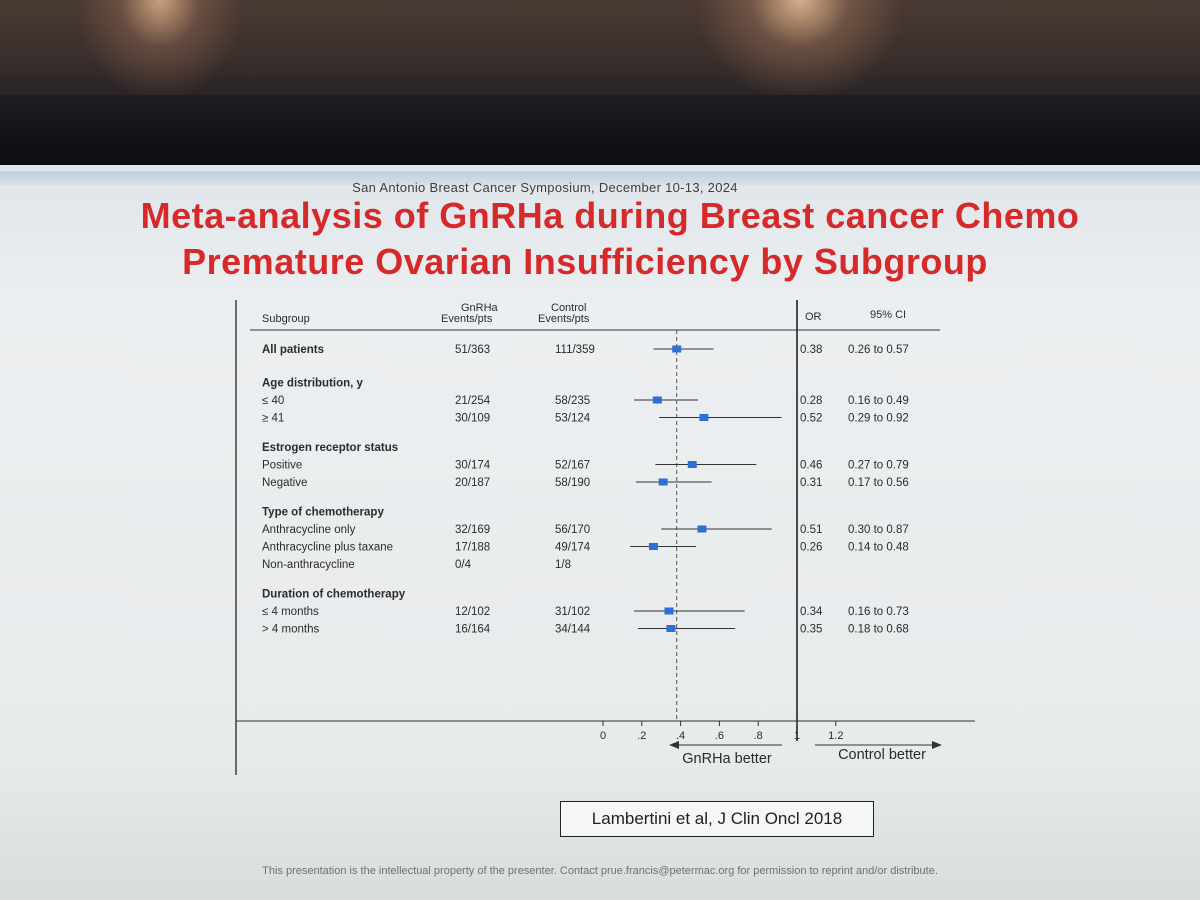 The image size is (1200, 900). I want to click on gnrha-events: 32/169, so click(472, 530).